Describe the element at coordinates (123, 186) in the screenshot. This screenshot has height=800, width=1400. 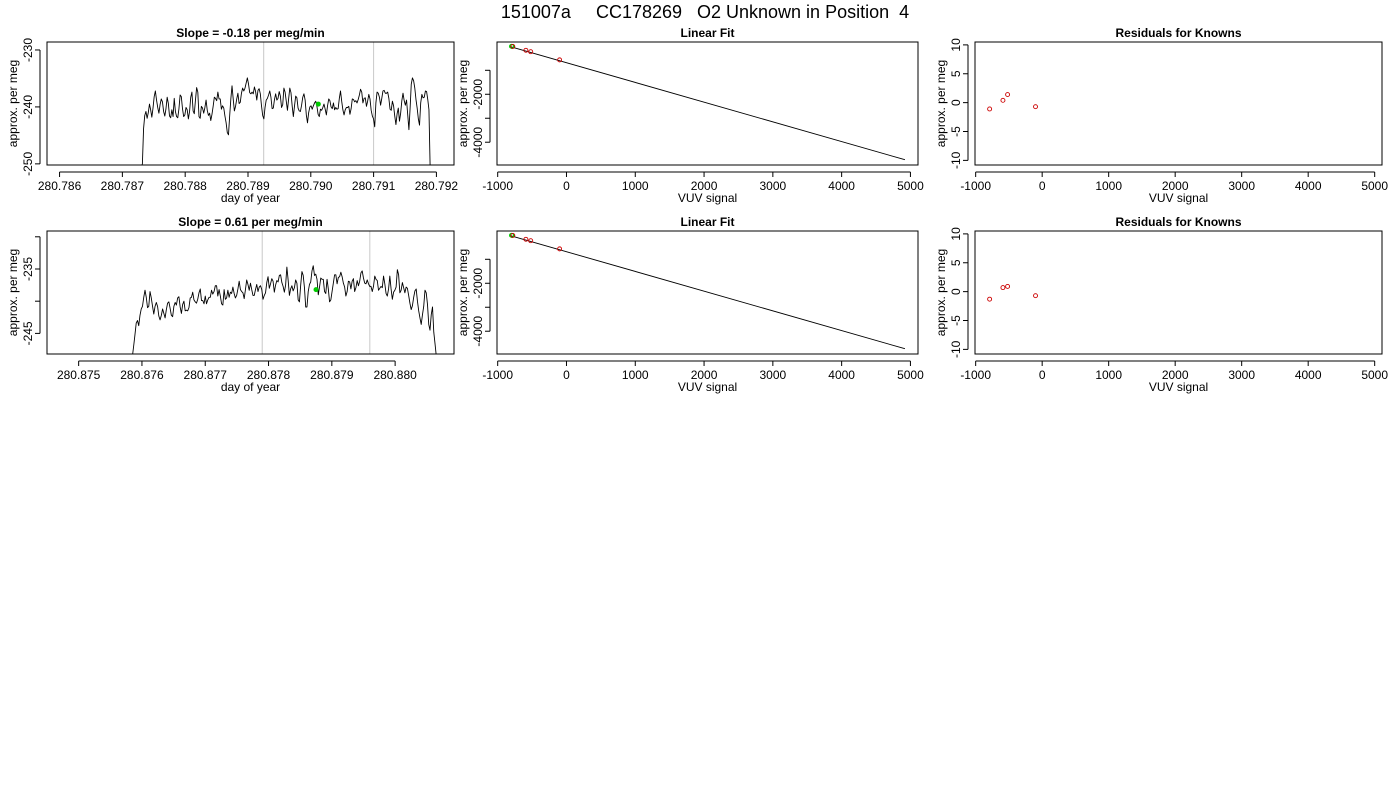
I see `x-tick-label: 280.787` at that location.